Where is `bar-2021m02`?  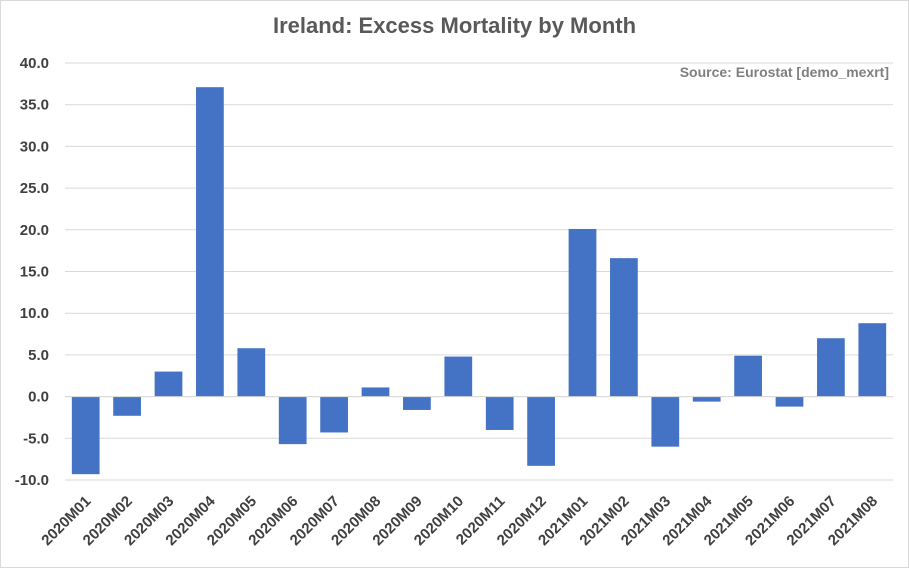 bar-2021m02 is located at coordinates (624, 327).